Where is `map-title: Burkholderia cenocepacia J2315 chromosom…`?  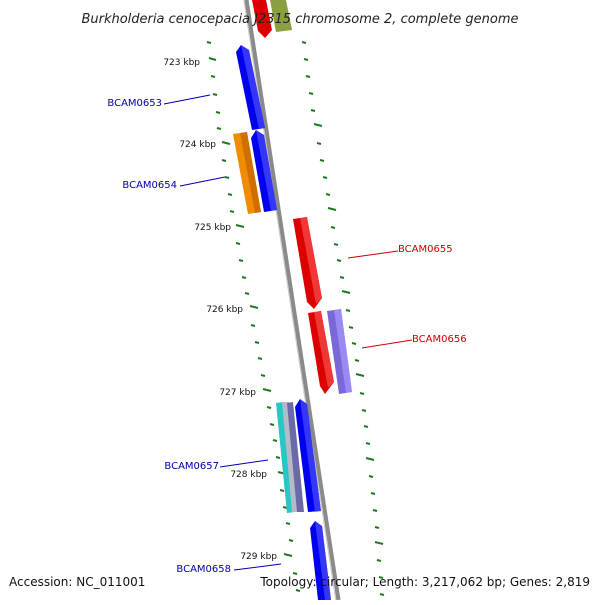
map-title: Burkholderia cenocepacia J2315 chromosom… is located at coordinates (299, 19).